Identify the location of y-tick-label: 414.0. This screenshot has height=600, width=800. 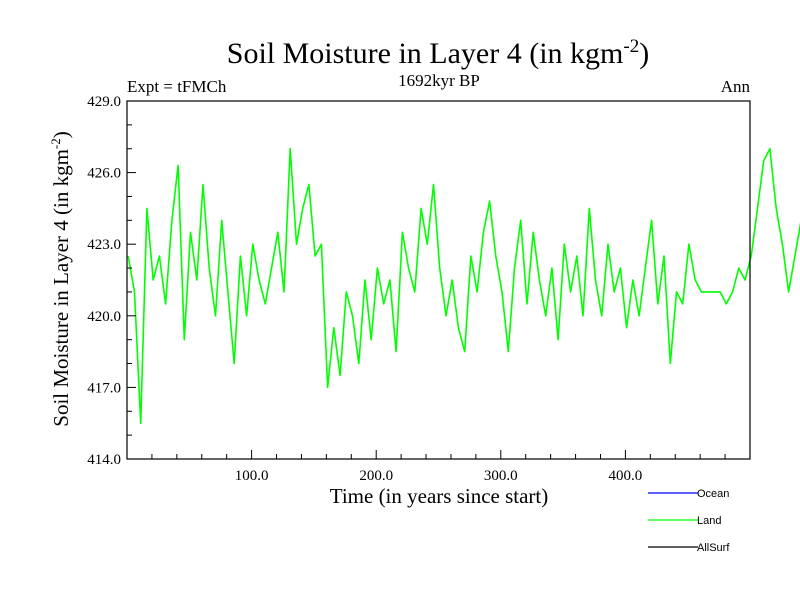
(104, 460).